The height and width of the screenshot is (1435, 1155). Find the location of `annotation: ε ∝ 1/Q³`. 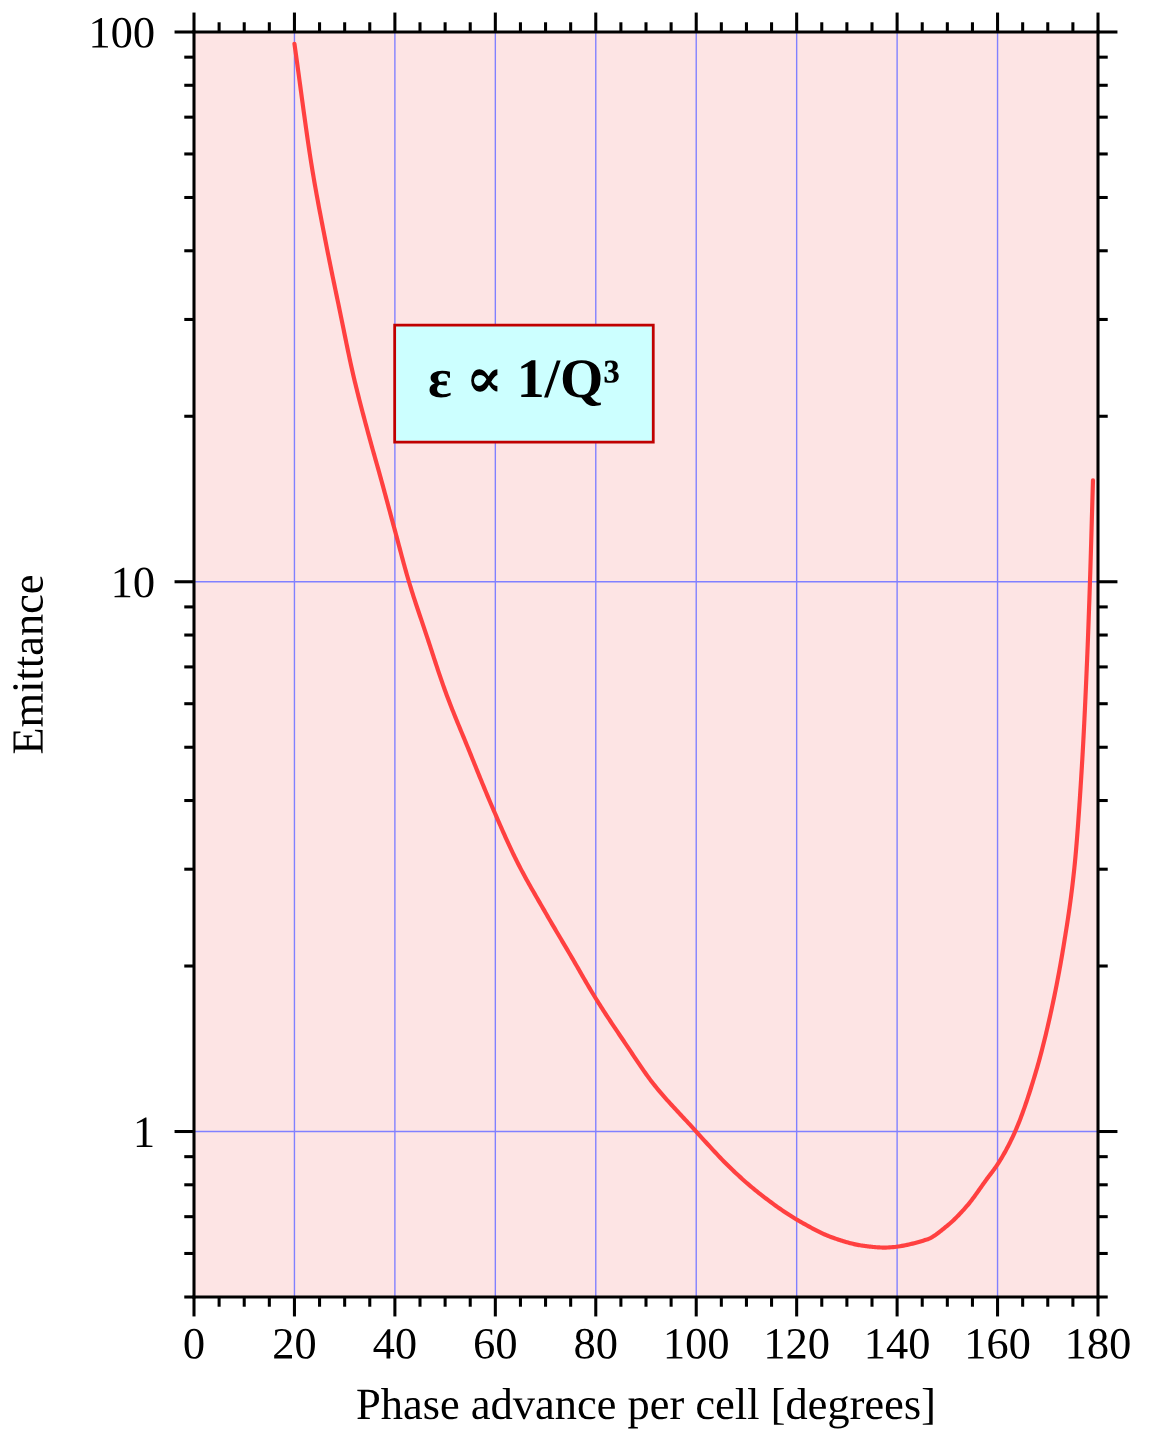

annotation: ε ∝ 1/Q³ is located at coordinates (524, 383).